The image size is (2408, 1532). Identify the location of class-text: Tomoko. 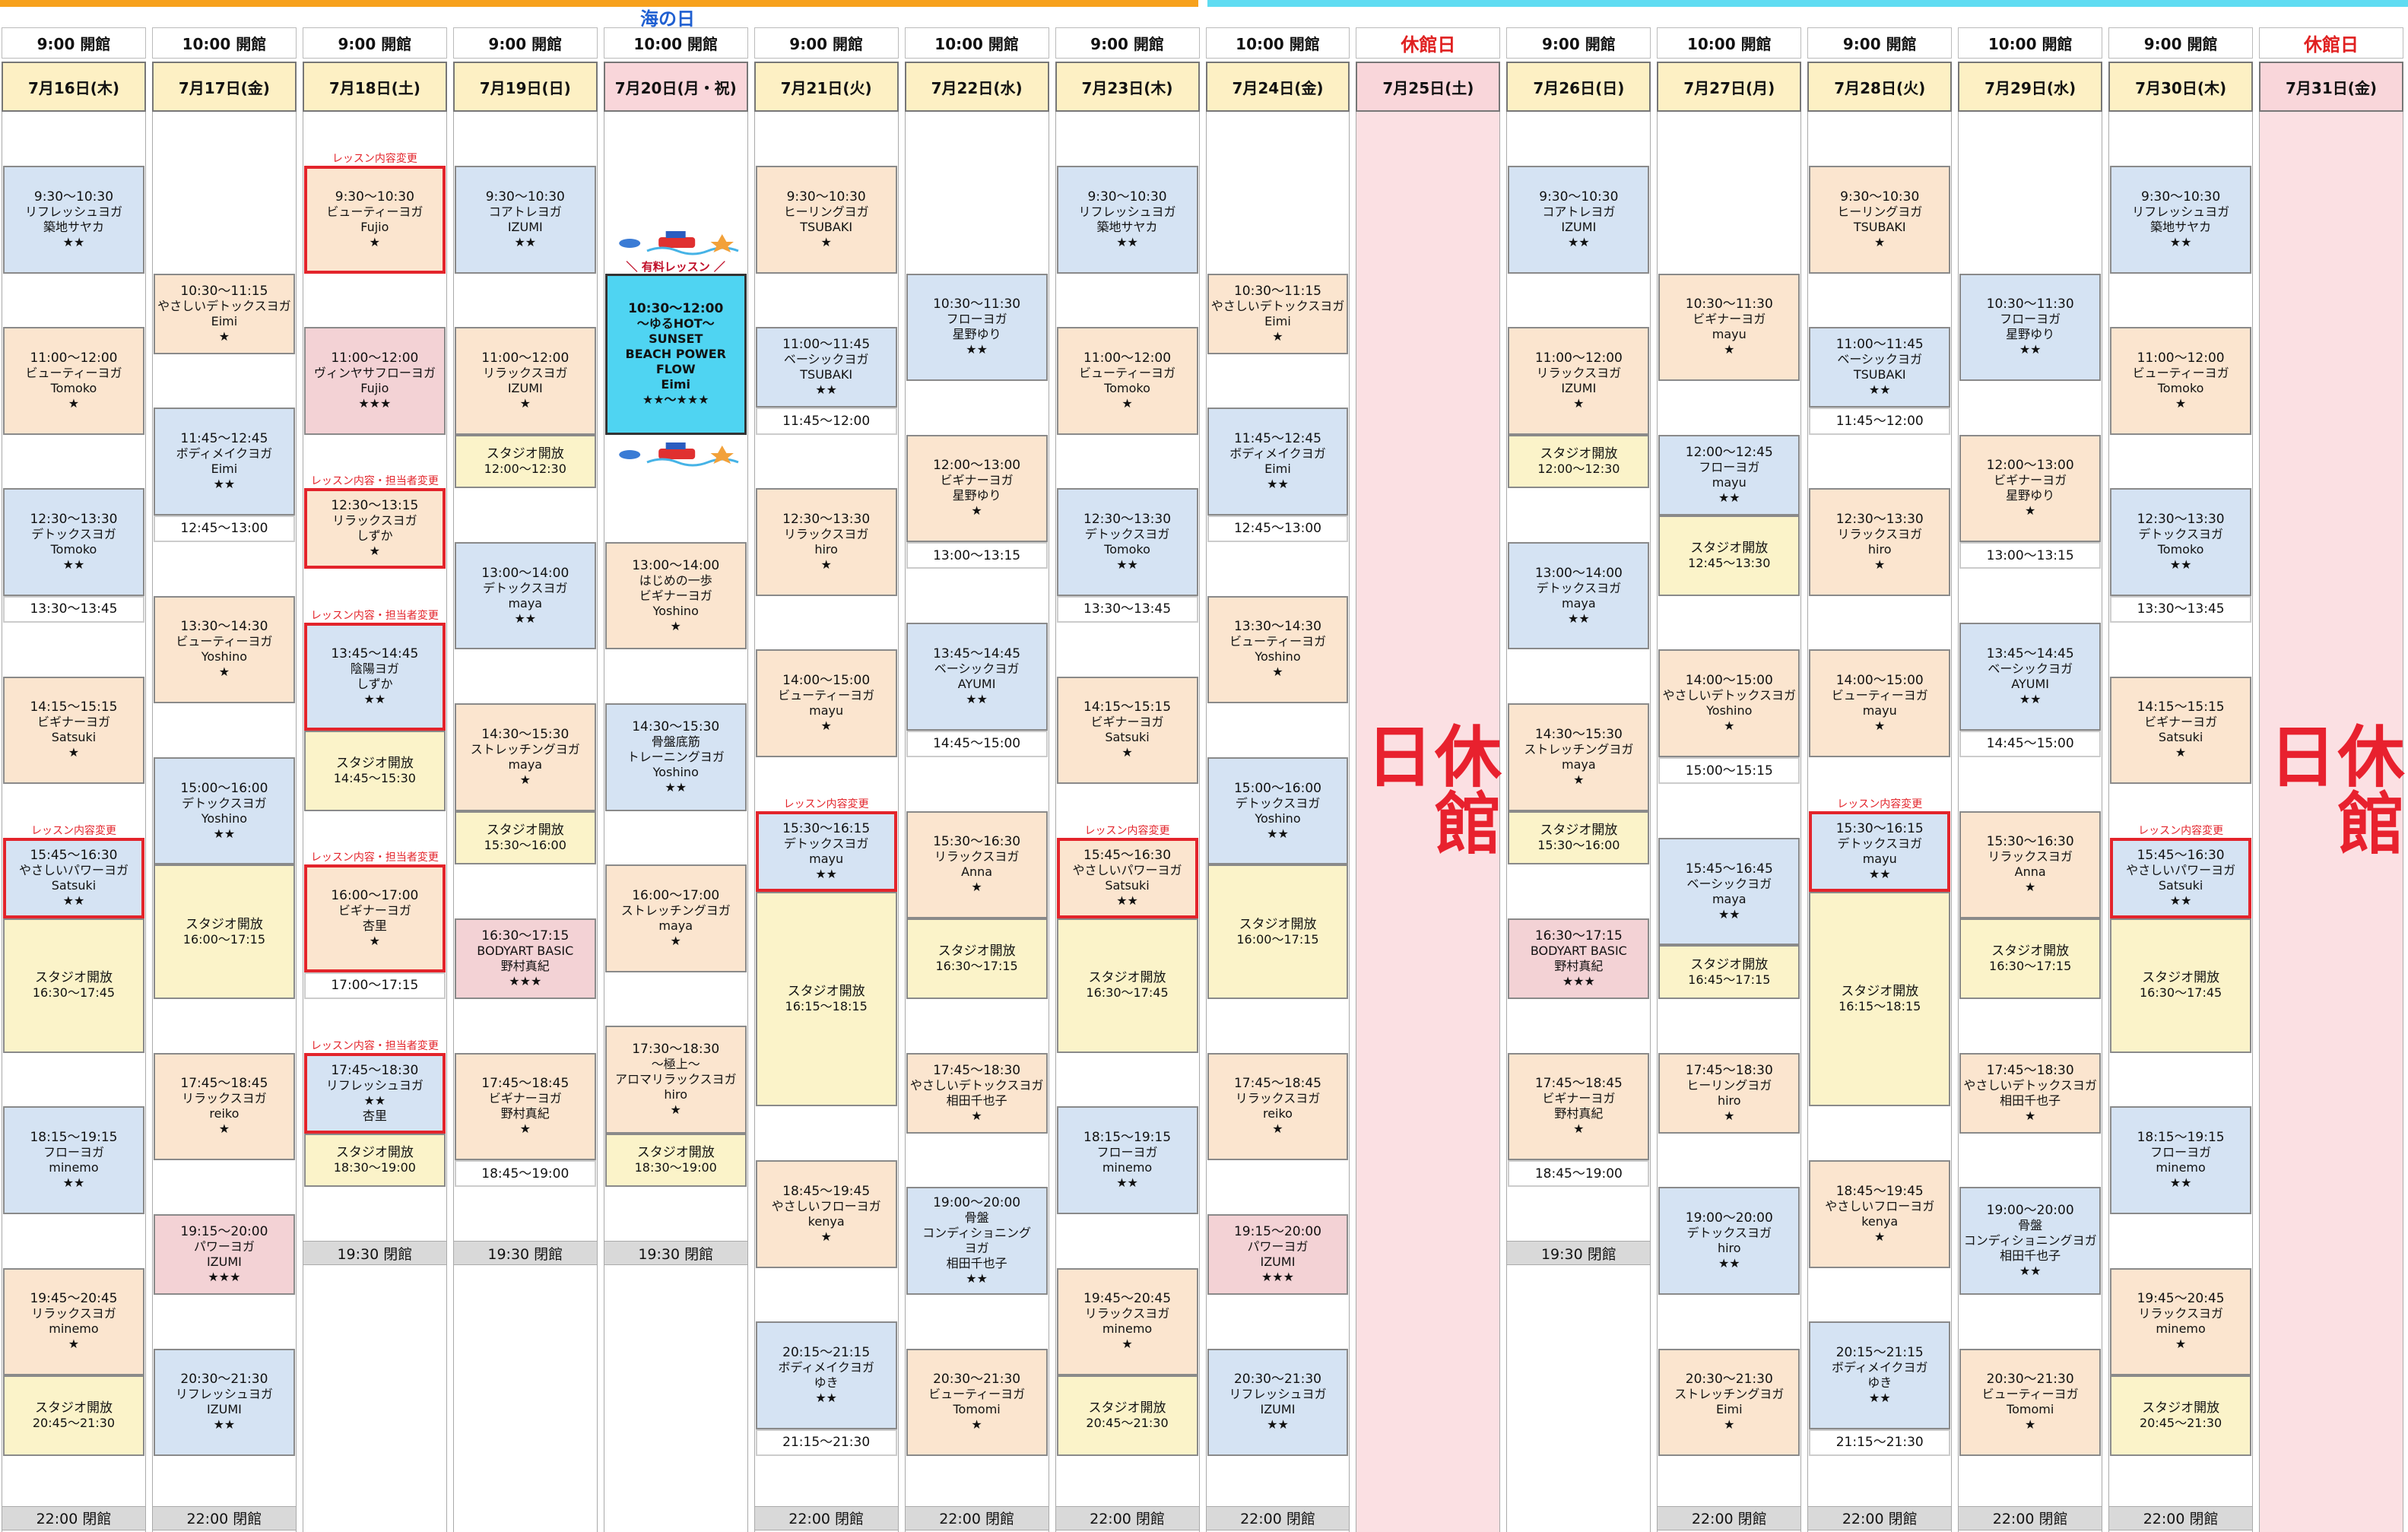
(1127, 387).